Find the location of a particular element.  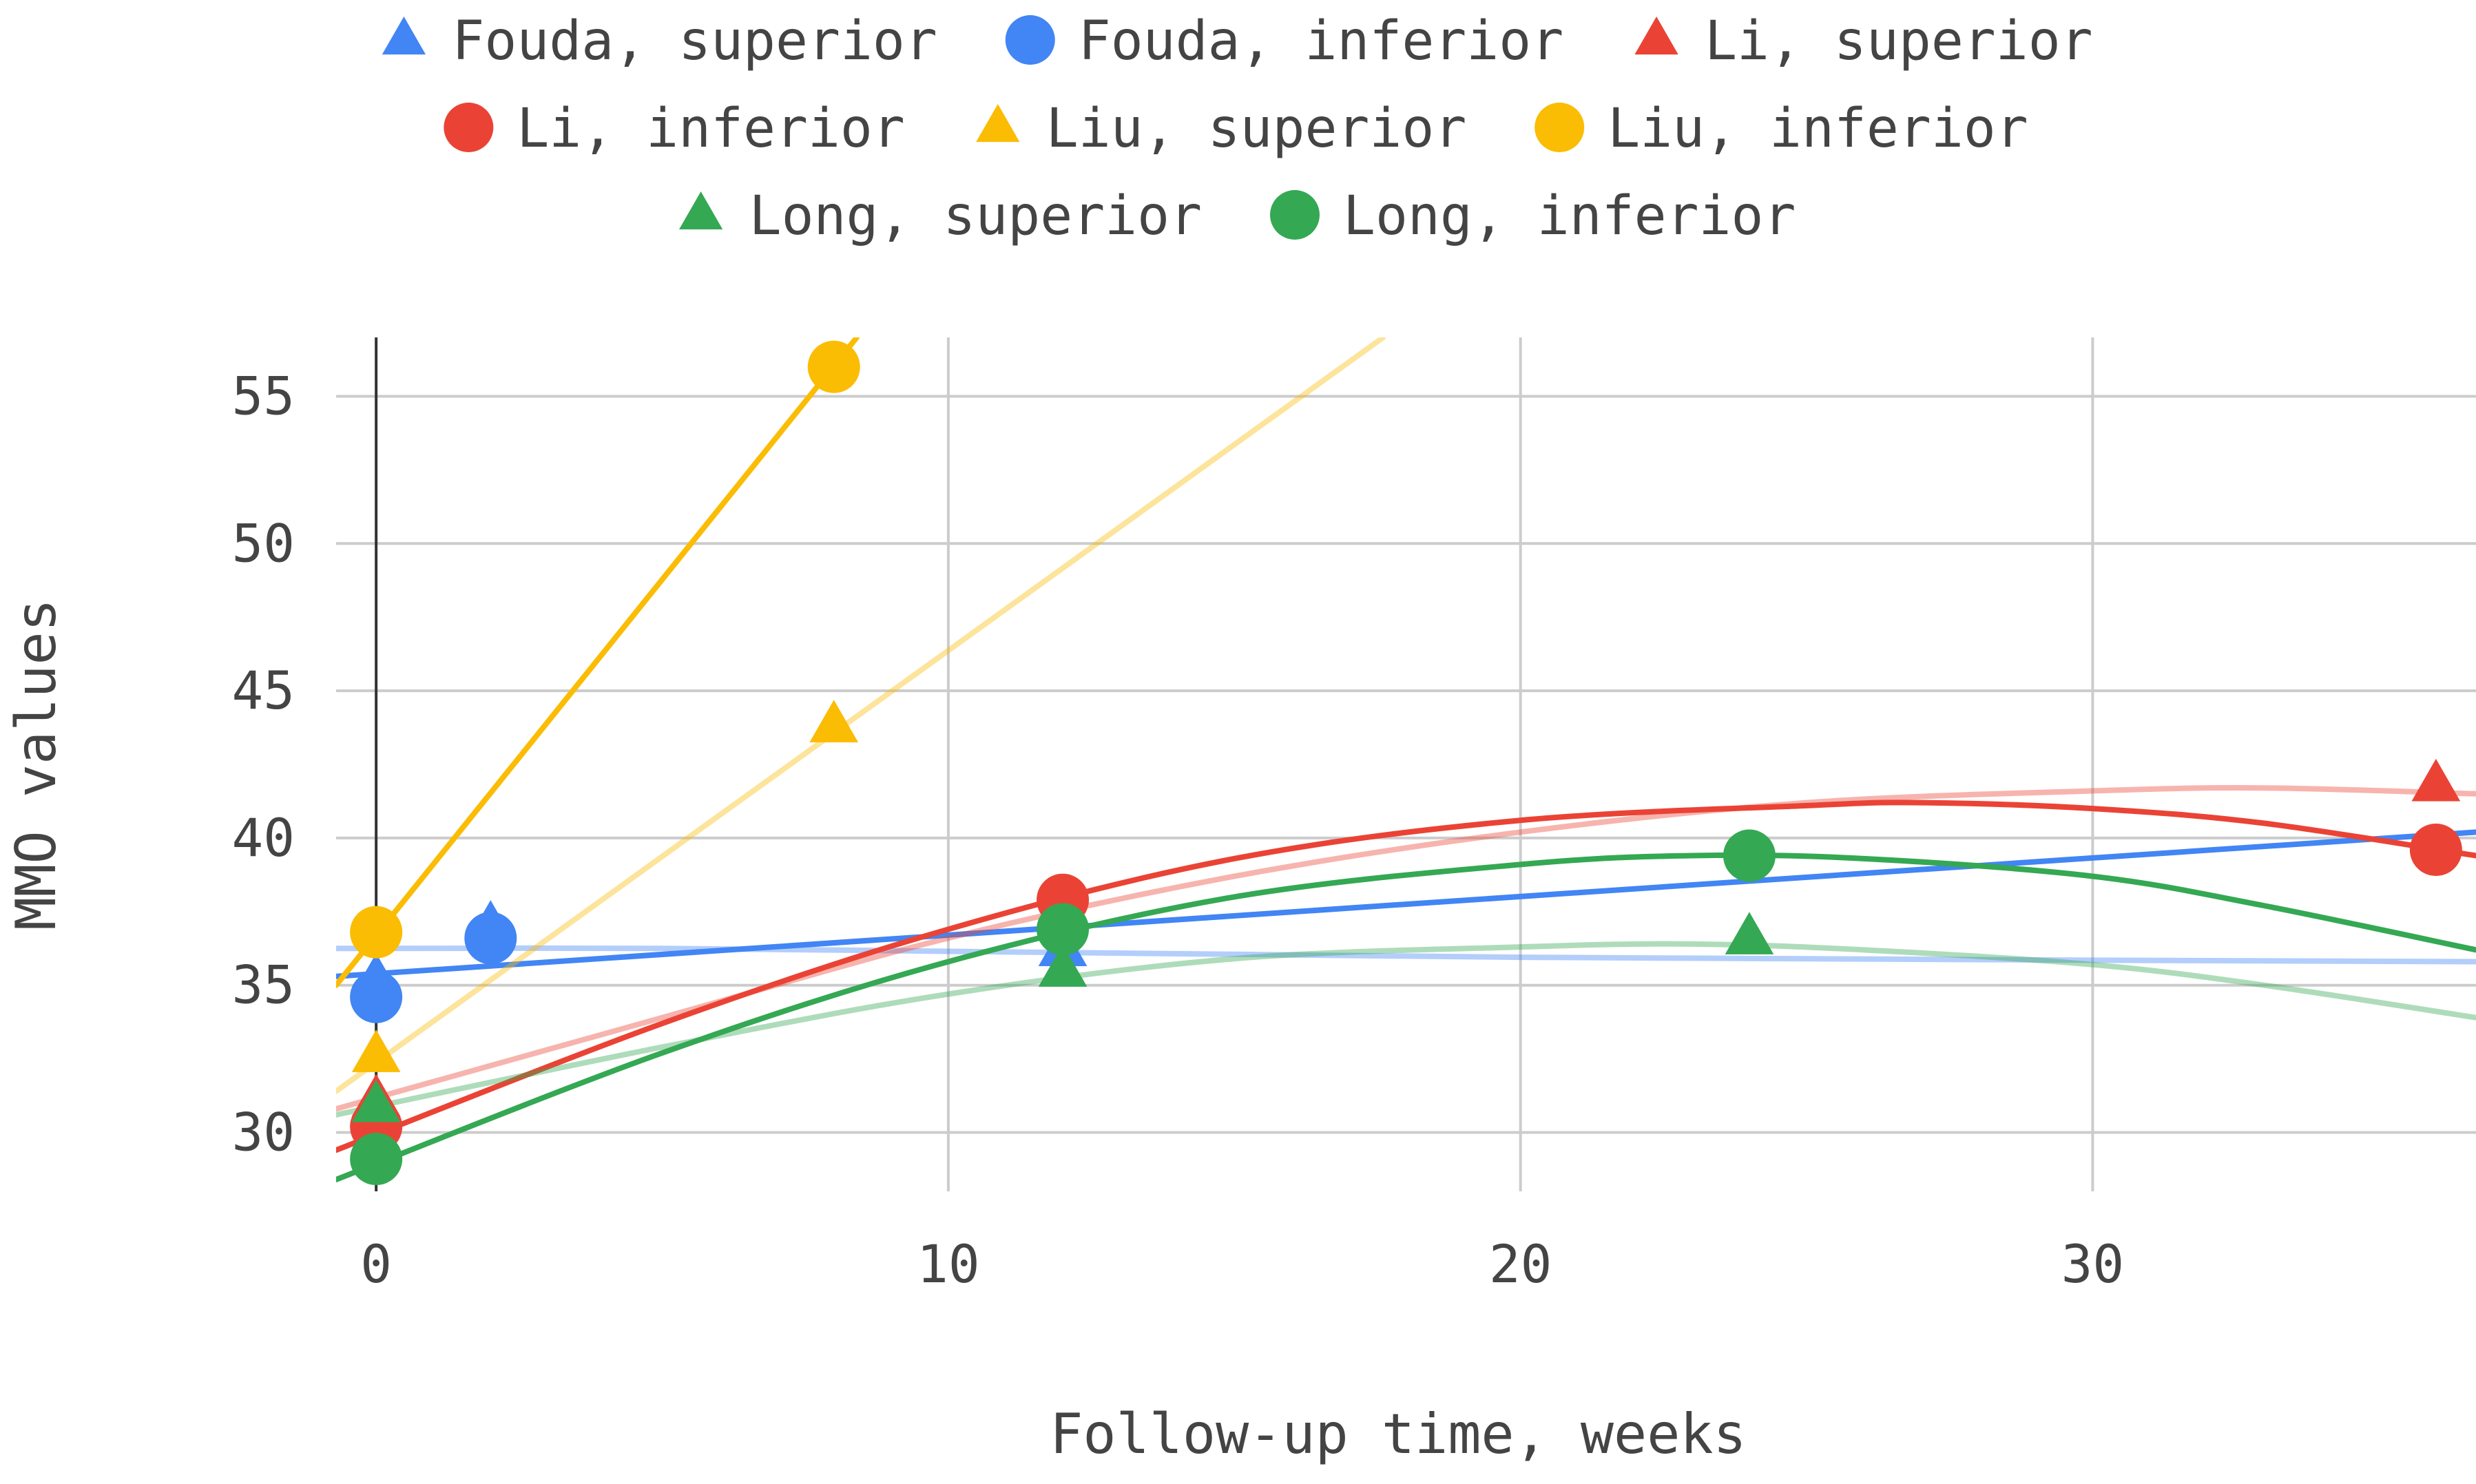

x-tick-label: 0 is located at coordinates (376, 1264).